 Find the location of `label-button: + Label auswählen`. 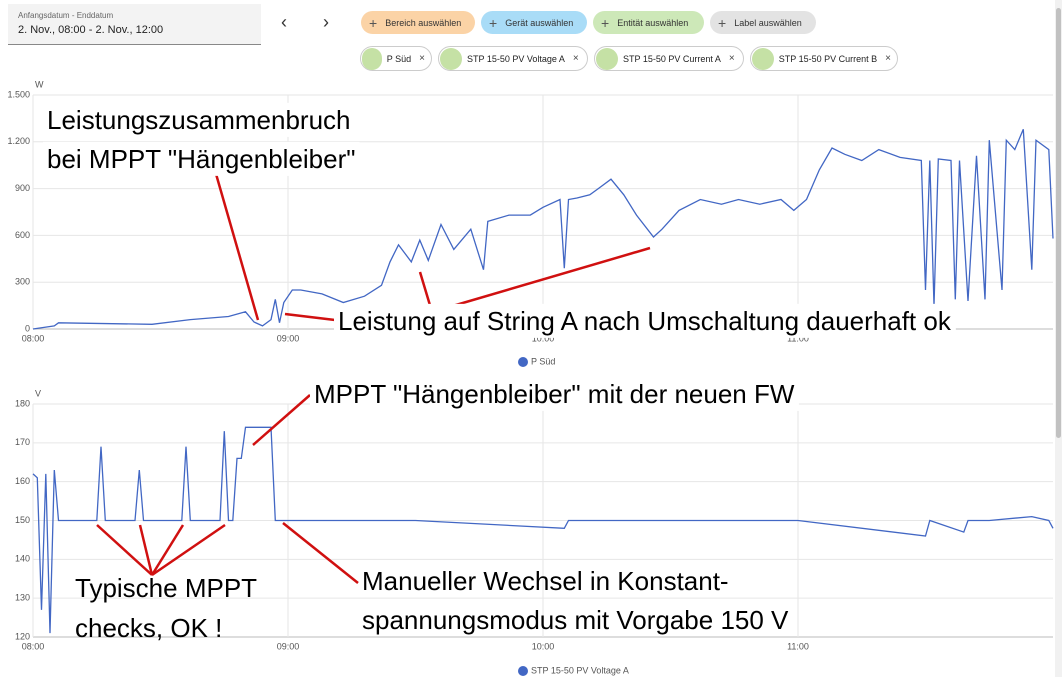

label-button: + Label auswählen is located at coordinates (763, 22).